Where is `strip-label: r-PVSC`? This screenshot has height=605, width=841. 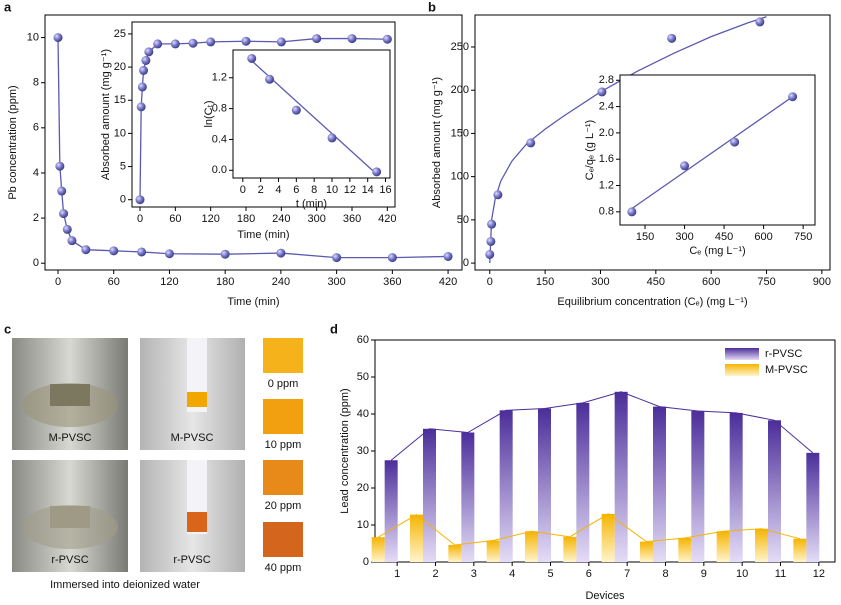 strip-label: r-PVSC is located at coordinates (191, 560).